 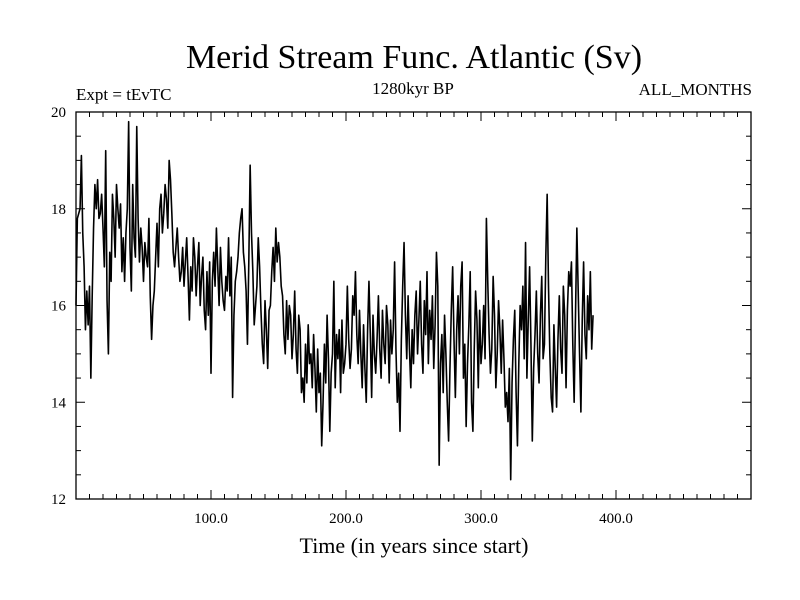 What do you see at coordinates (58, 113) in the screenshot?
I see `y-tick-label: 20` at bounding box center [58, 113].